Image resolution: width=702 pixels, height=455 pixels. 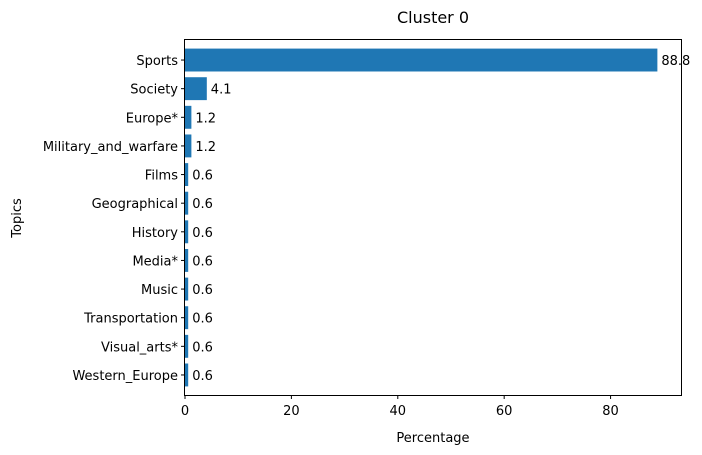 I want to click on x-axis-title: Percentage, so click(x=432, y=438).